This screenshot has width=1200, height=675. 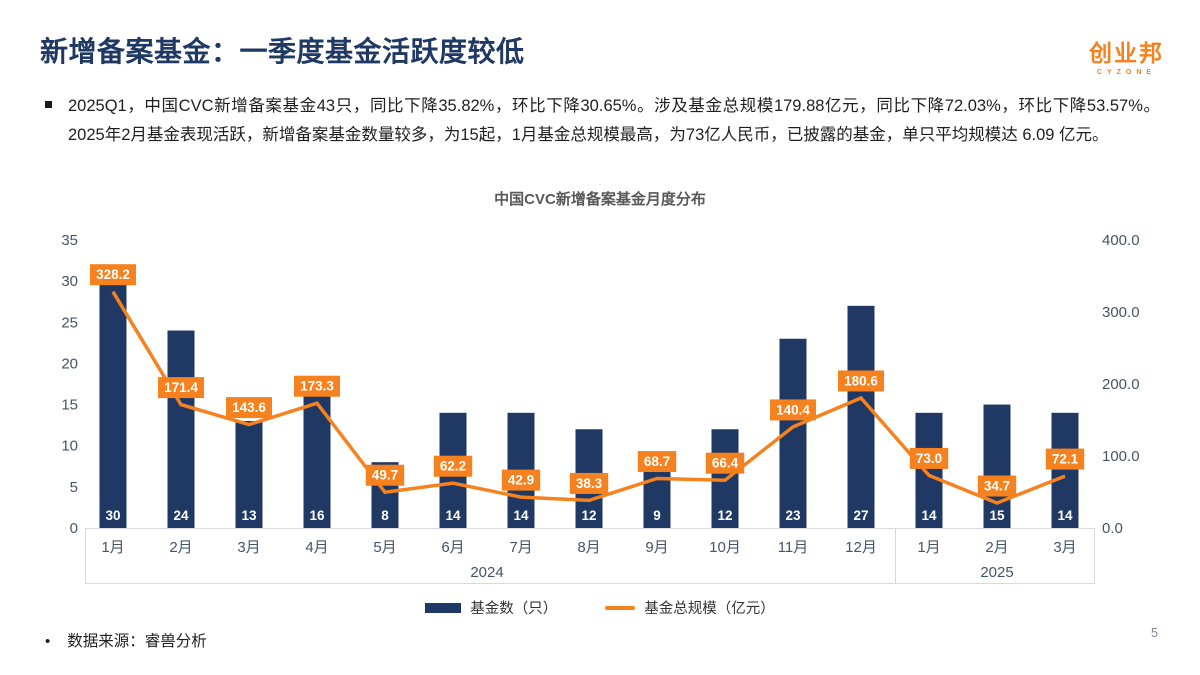 I want to click on logo-text: 创业邦, so click(x=1126, y=53).